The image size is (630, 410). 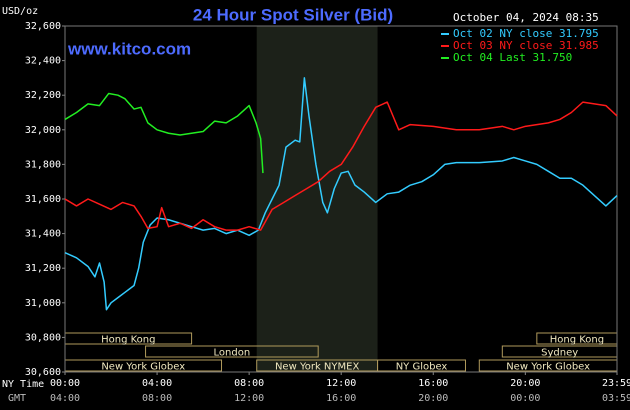 What do you see at coordinates (433, 383) in the screenshot?
I see `x-tick-label: 16:00` at bounding box center [433, 383].